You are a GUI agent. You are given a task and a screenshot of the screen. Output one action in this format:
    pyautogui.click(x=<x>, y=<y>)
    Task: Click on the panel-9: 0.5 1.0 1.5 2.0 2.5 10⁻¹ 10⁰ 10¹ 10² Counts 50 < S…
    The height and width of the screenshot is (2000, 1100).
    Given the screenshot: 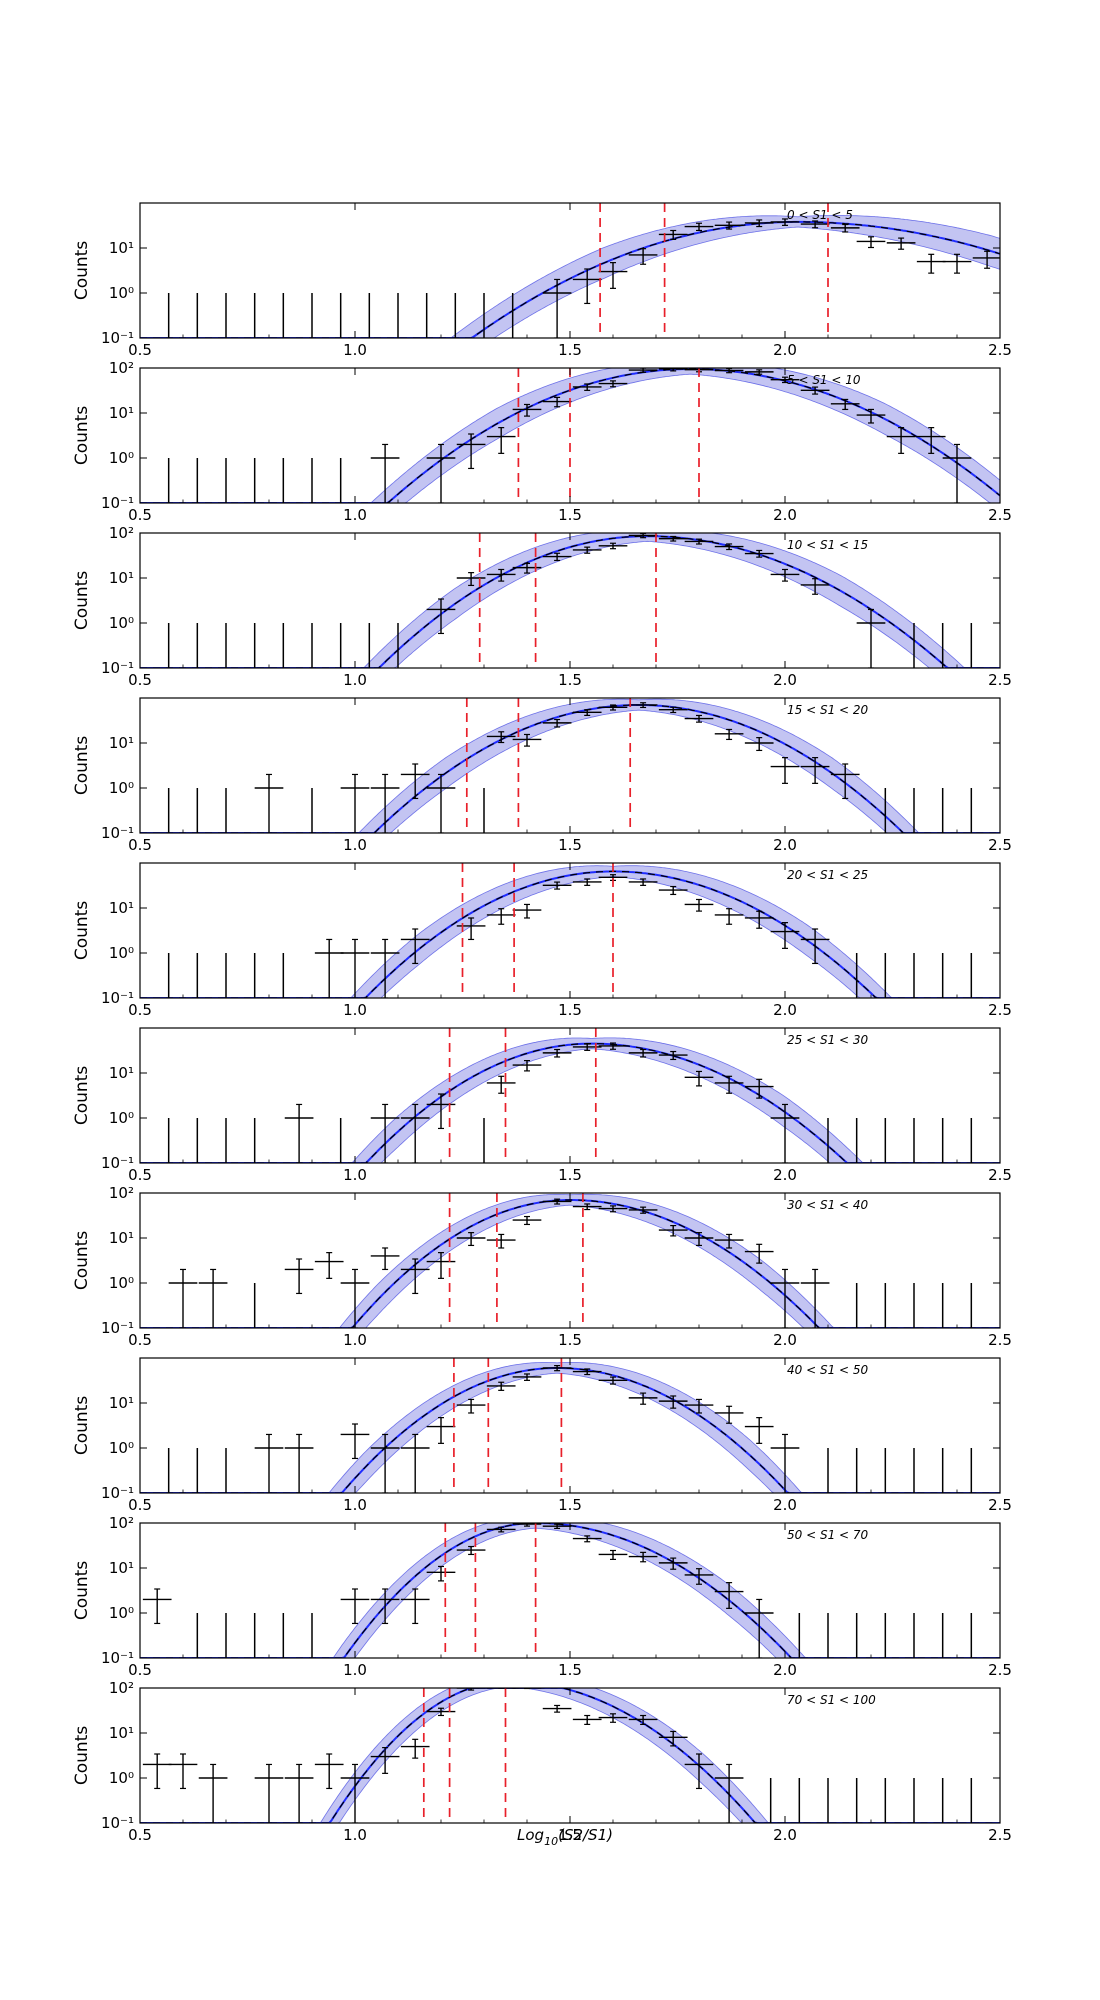 What is the action you would take?
    pyautogui.click(x=542, y=1596)
    